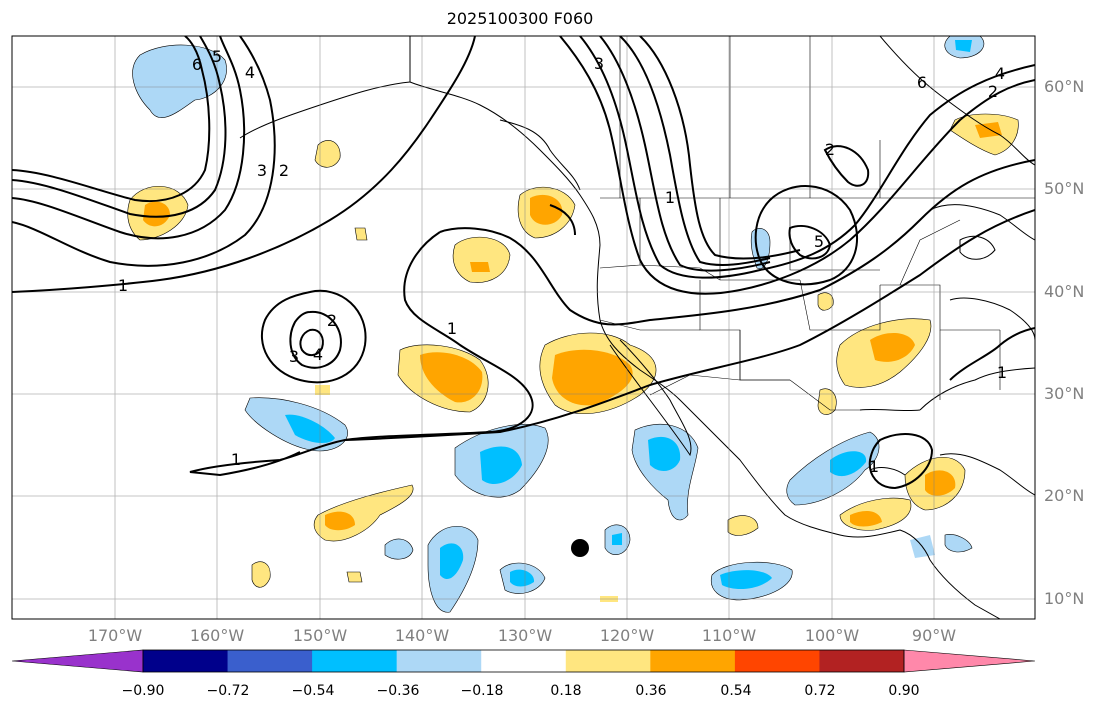 This screenshot has width=1105, height=712. Describe the element at coordinates (736, 691) in the screenshot. I see `colorbar-tick-label: 0.54` at that location.